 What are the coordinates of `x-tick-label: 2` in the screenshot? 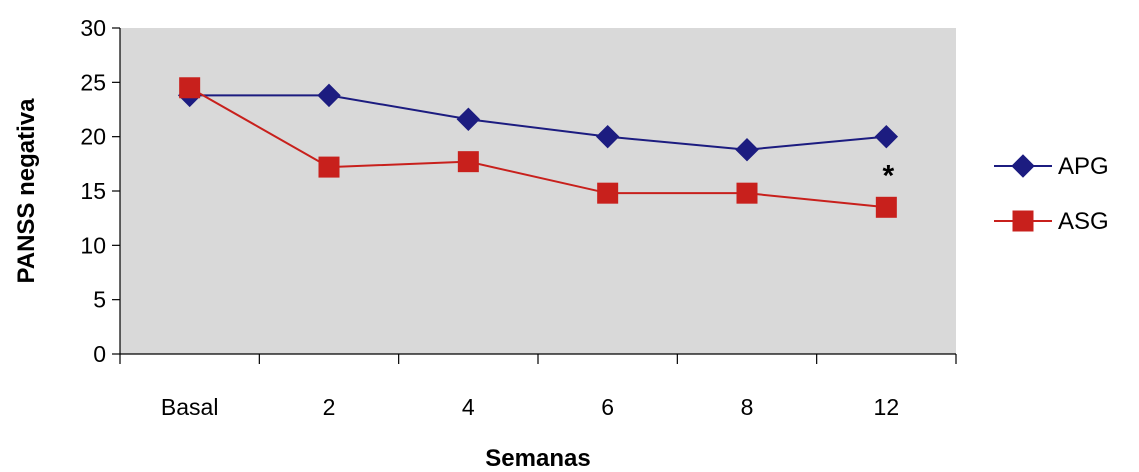 It's located at (329, 407).